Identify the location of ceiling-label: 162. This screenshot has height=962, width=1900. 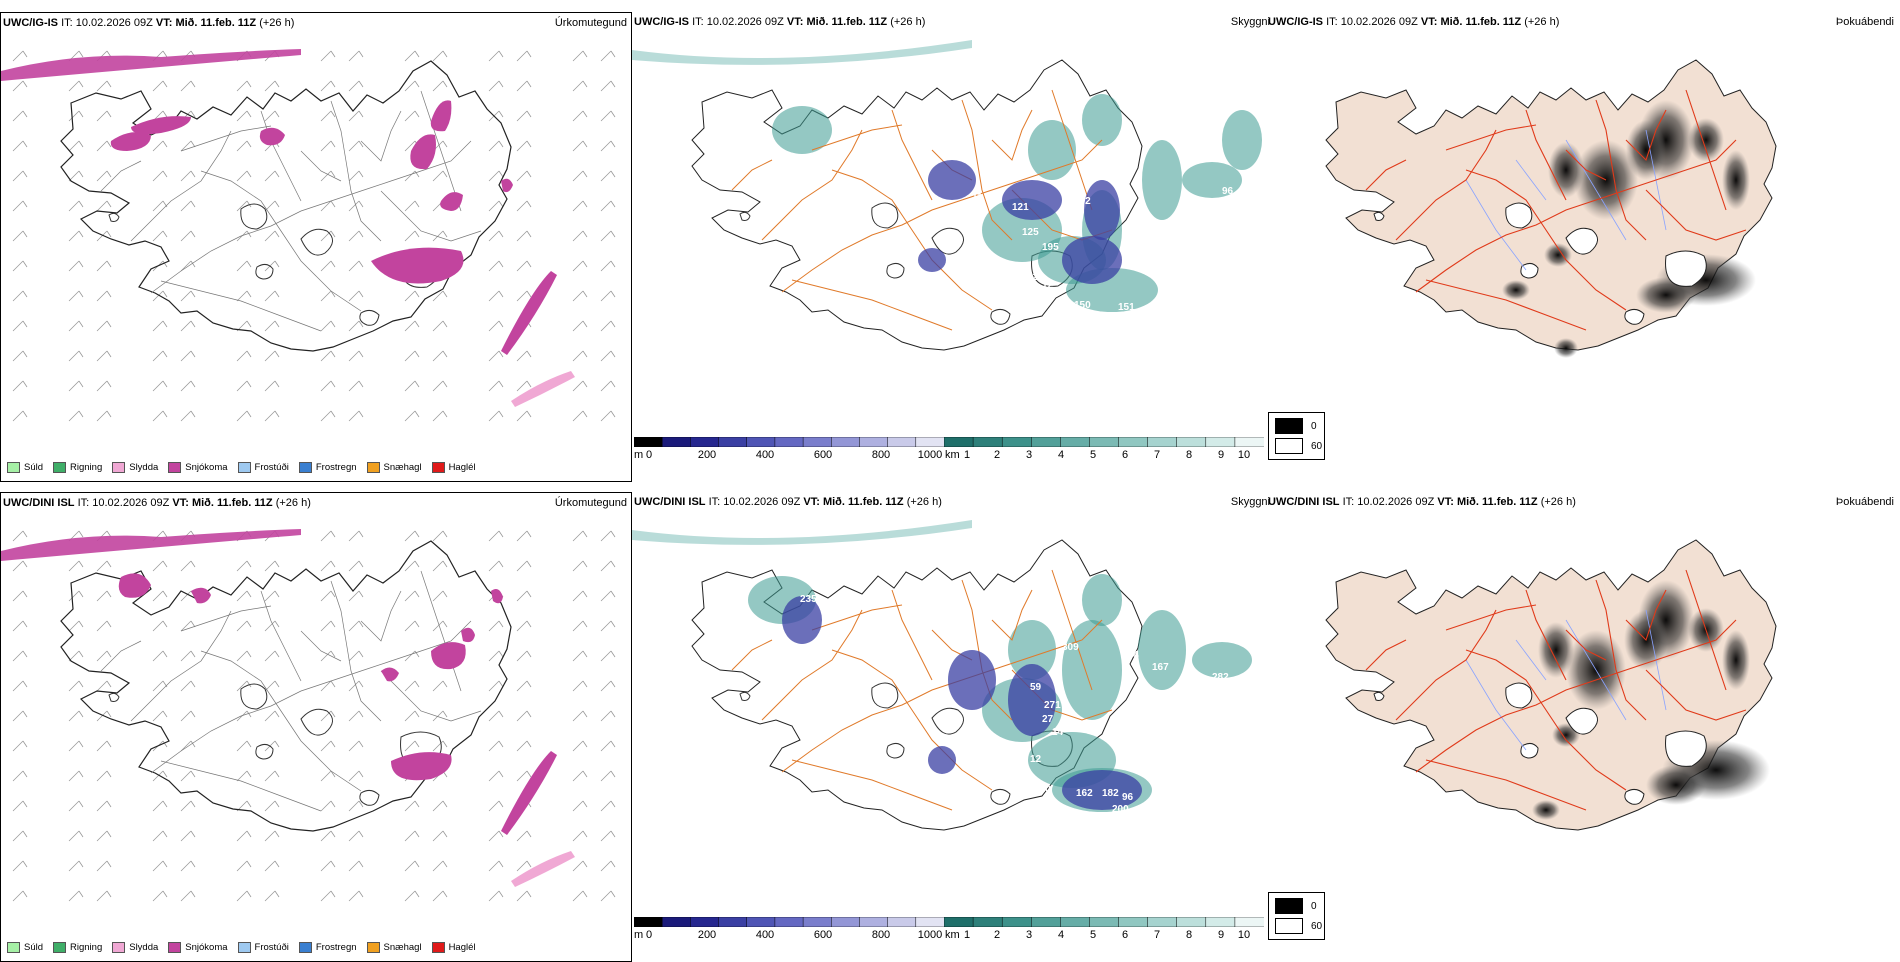
(1084, 793).